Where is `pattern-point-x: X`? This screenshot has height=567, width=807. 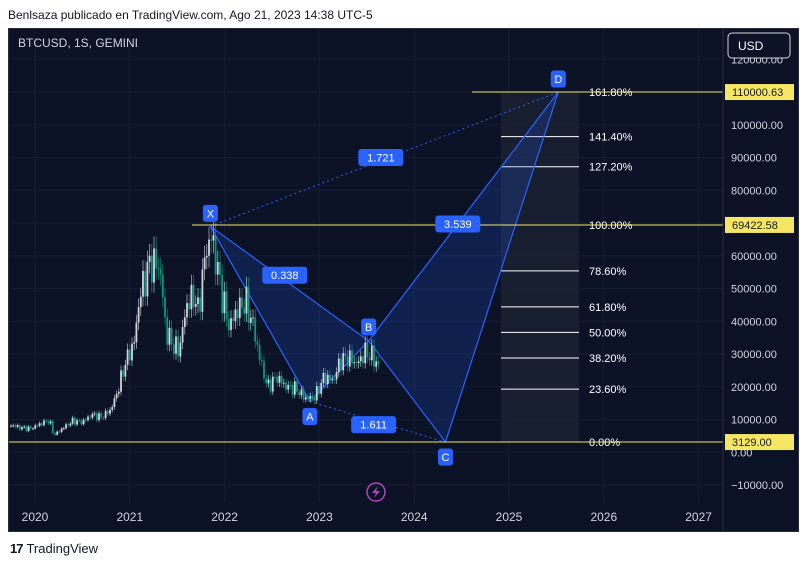 pattern-point-x: X is located at coordinates (210, 213).